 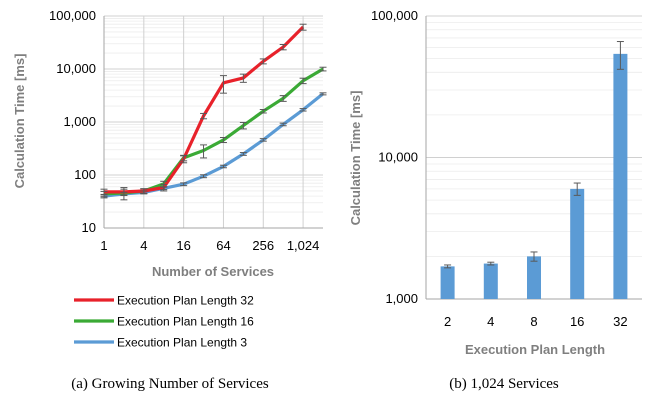 What do you see at coordinates (447, 321) in the screenshot?
I see `x-tick-label: 2` at bounding box center [447, 321].